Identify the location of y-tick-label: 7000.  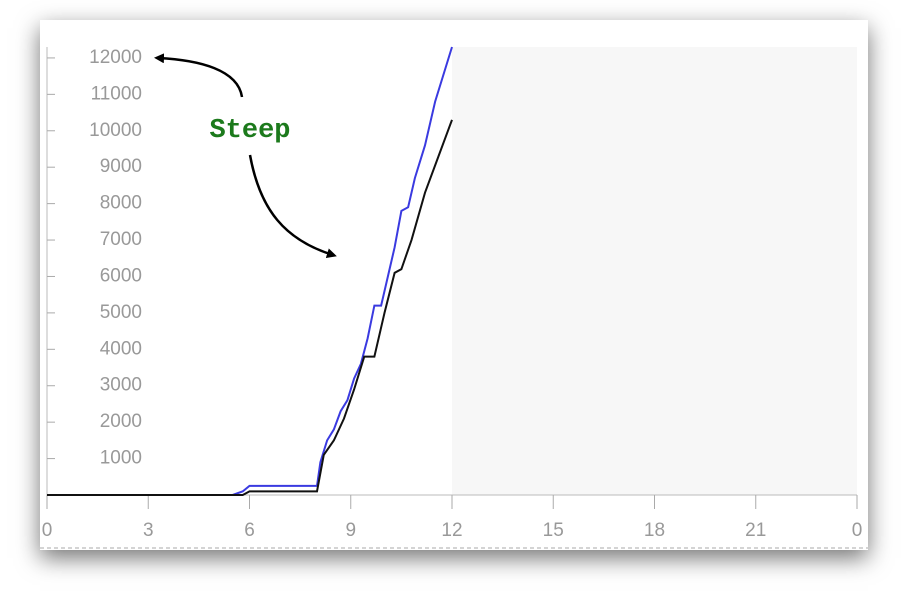
(121, 239).